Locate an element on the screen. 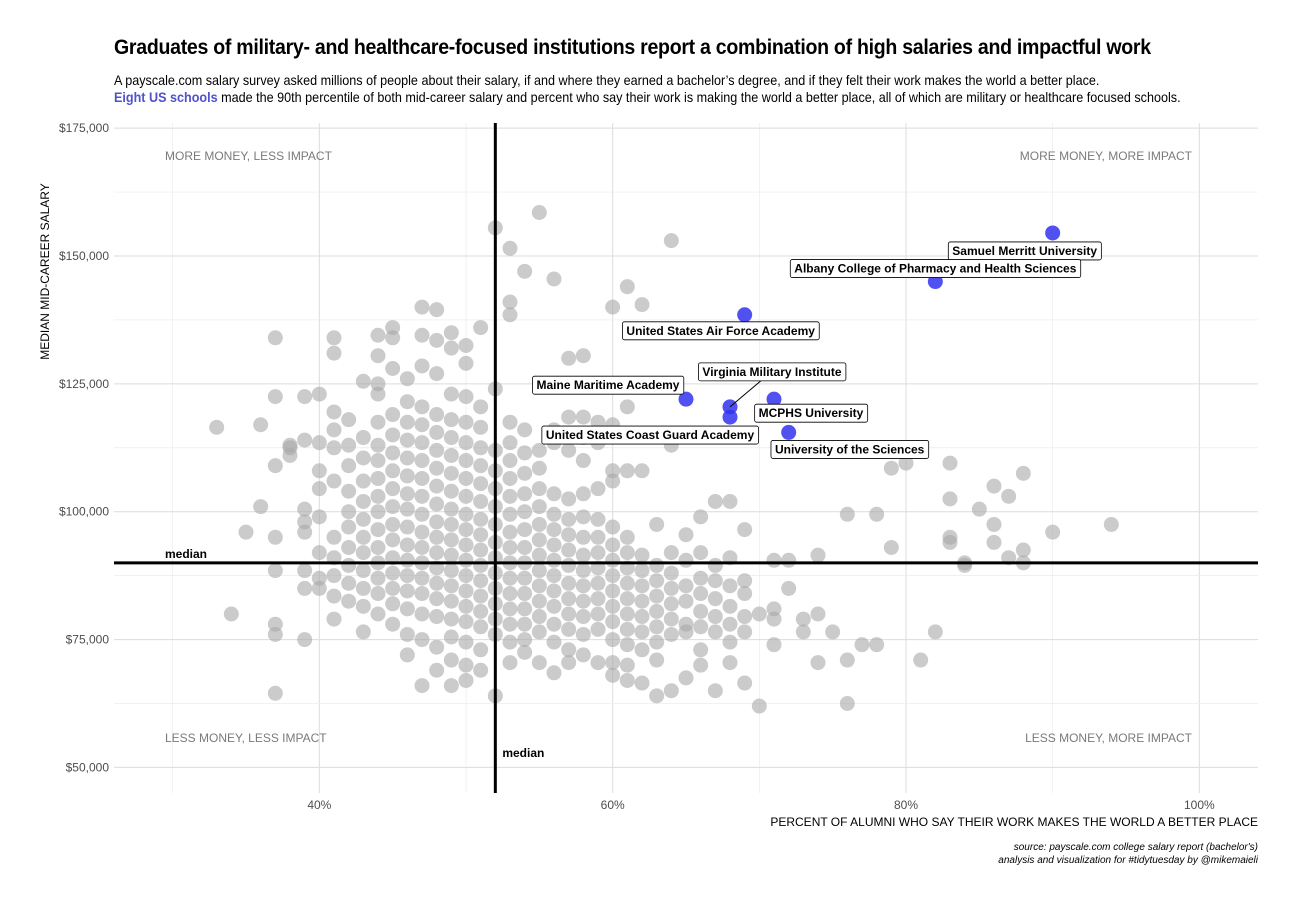  x-tick-label: 40% is located at coordinates (319, 805).